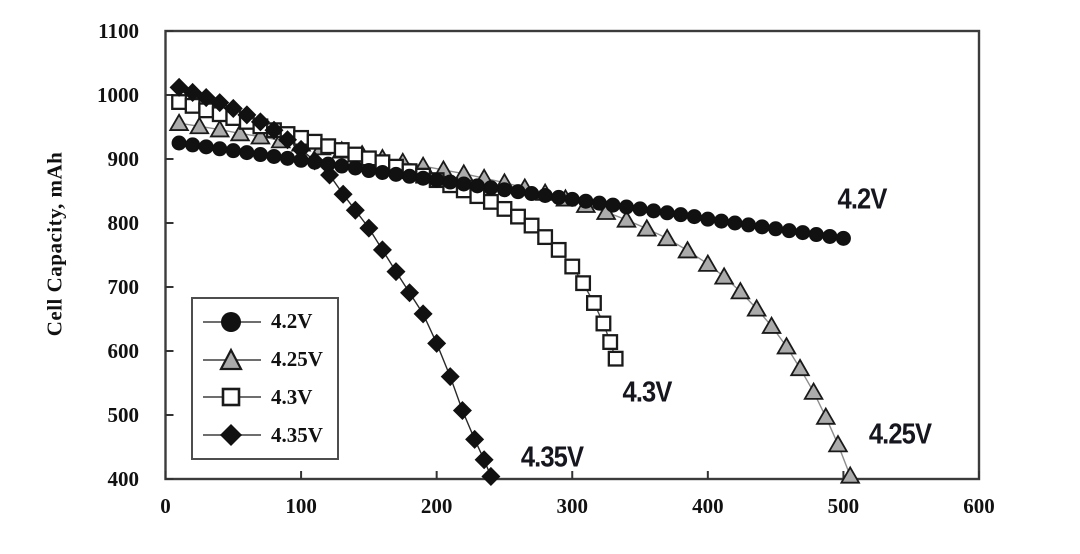 Image resolution: width=1080 pixels, height=554 pixels. What do you see at coordinates (269, 397) in the screenshot?
I see `legend-item-4.3v: 4.3V` at bounding box center [269, 397].